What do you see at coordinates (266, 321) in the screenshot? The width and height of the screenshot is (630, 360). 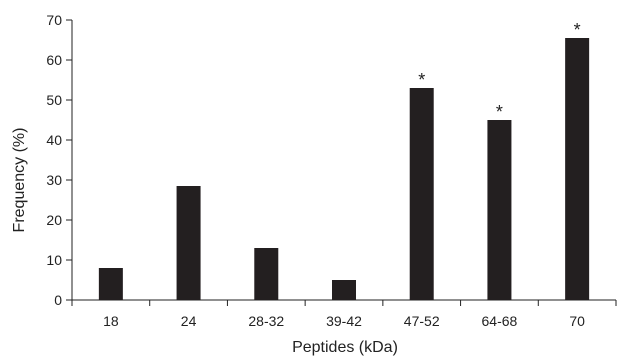 I see `x-tick-label: 28-32` at bounding box center [266, 321].